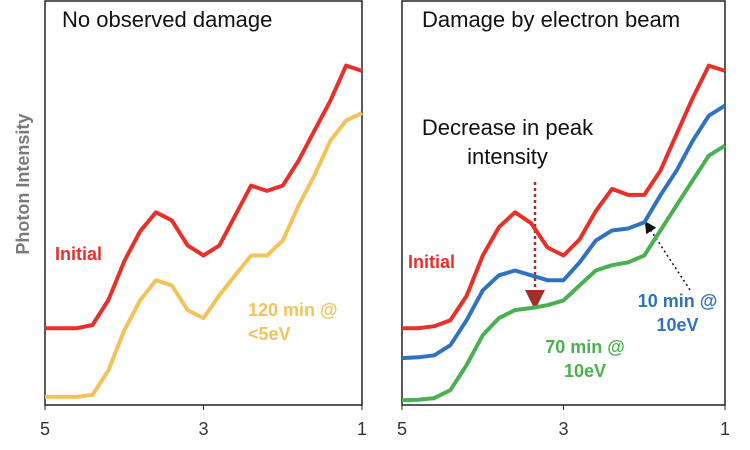  Describe the element at coordinates (293, 322) in the screenshot. I see `series-label: 120 min @ <5eV` at that location.